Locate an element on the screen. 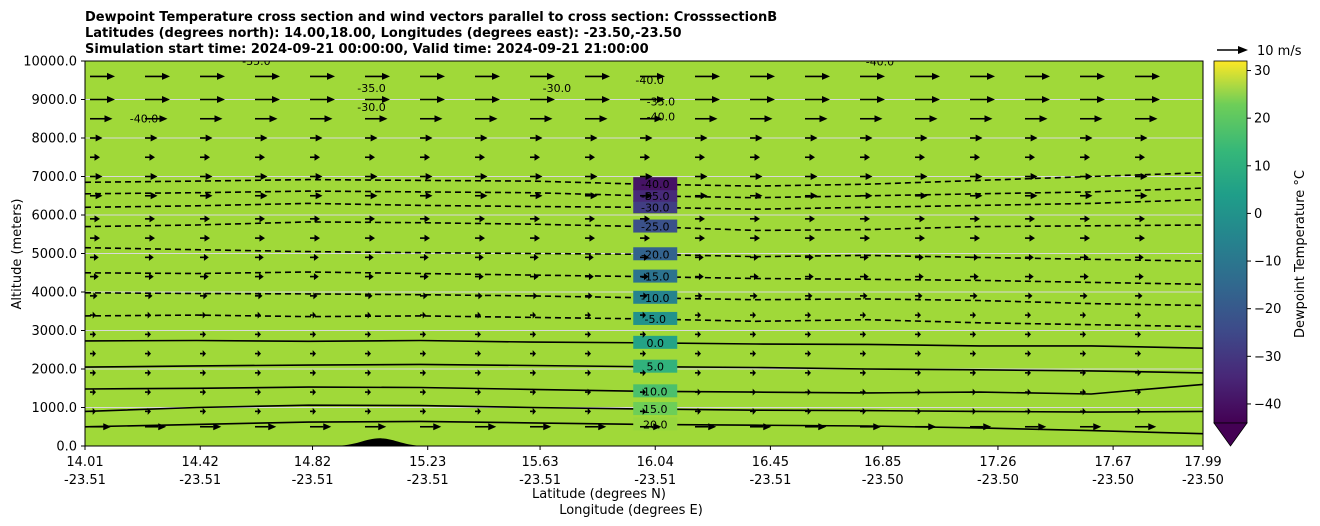 The image size is (1320, 526). x-tick-label-lat: 17.26 is located at coordinates (997, 462).